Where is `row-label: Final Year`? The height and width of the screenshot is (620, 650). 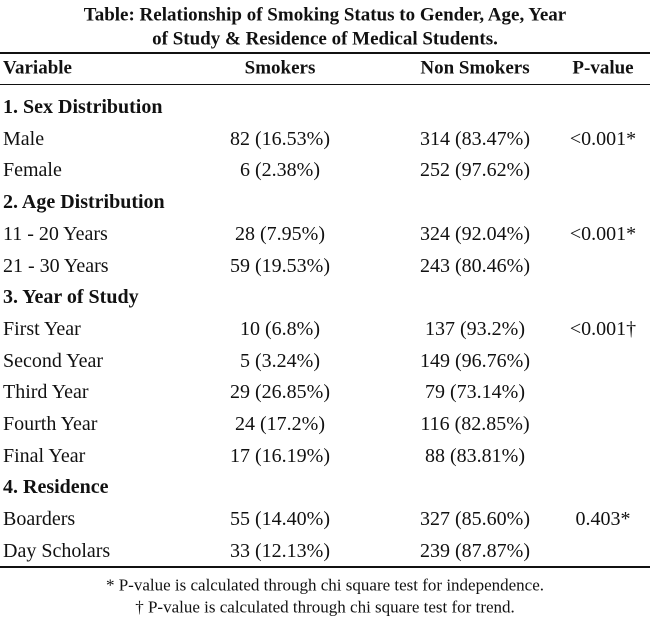 row-label: Final Year is located at coordinates (44, 455).